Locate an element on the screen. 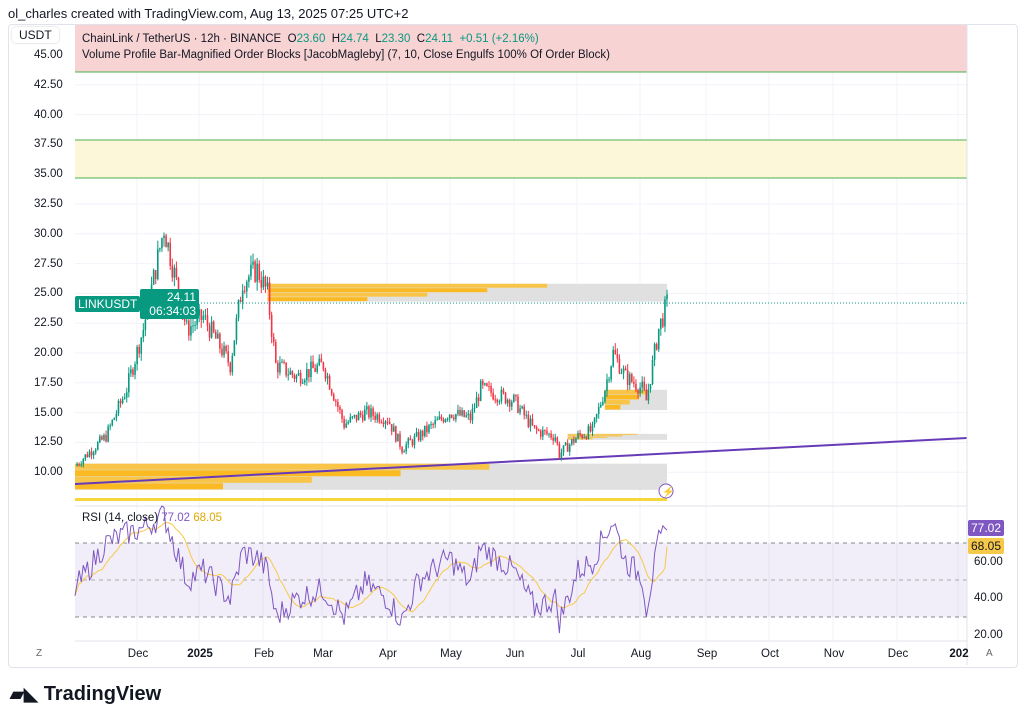 This screenshot has height=721, width=1024. auto-scale-button: A is located at coordinates (989, 653).